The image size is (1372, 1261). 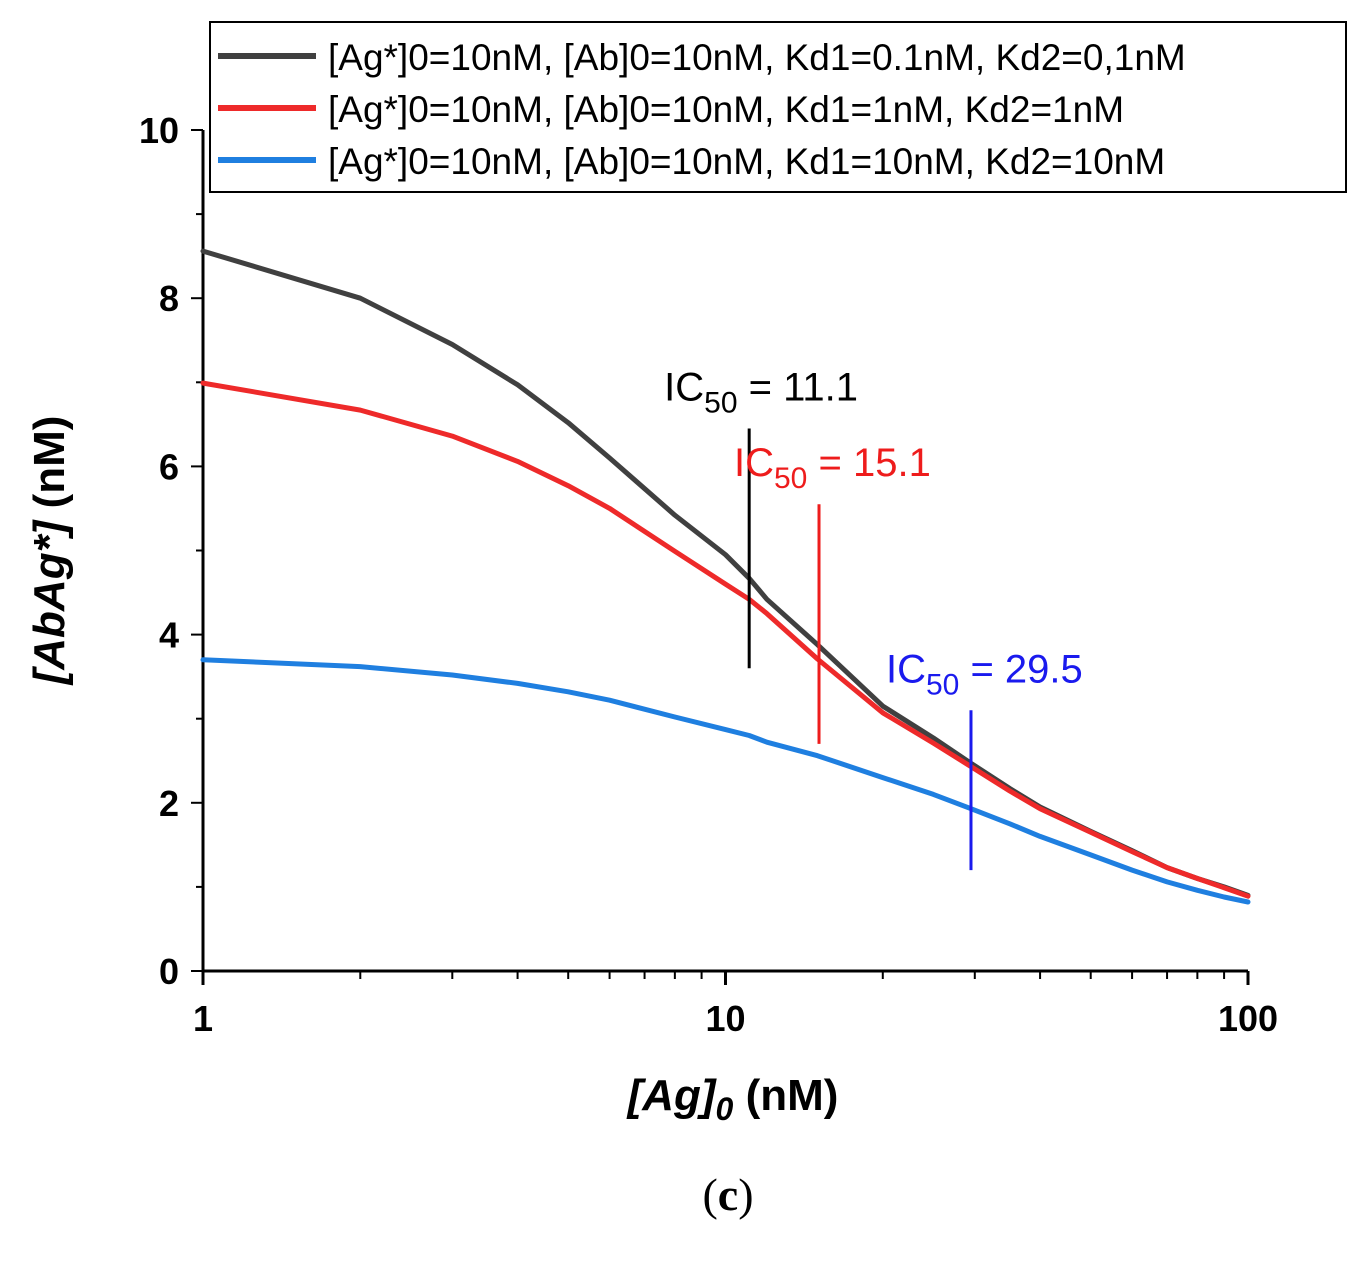 I want to click on x-axis-title-unit: (nM), so click(x=785, y=1095).